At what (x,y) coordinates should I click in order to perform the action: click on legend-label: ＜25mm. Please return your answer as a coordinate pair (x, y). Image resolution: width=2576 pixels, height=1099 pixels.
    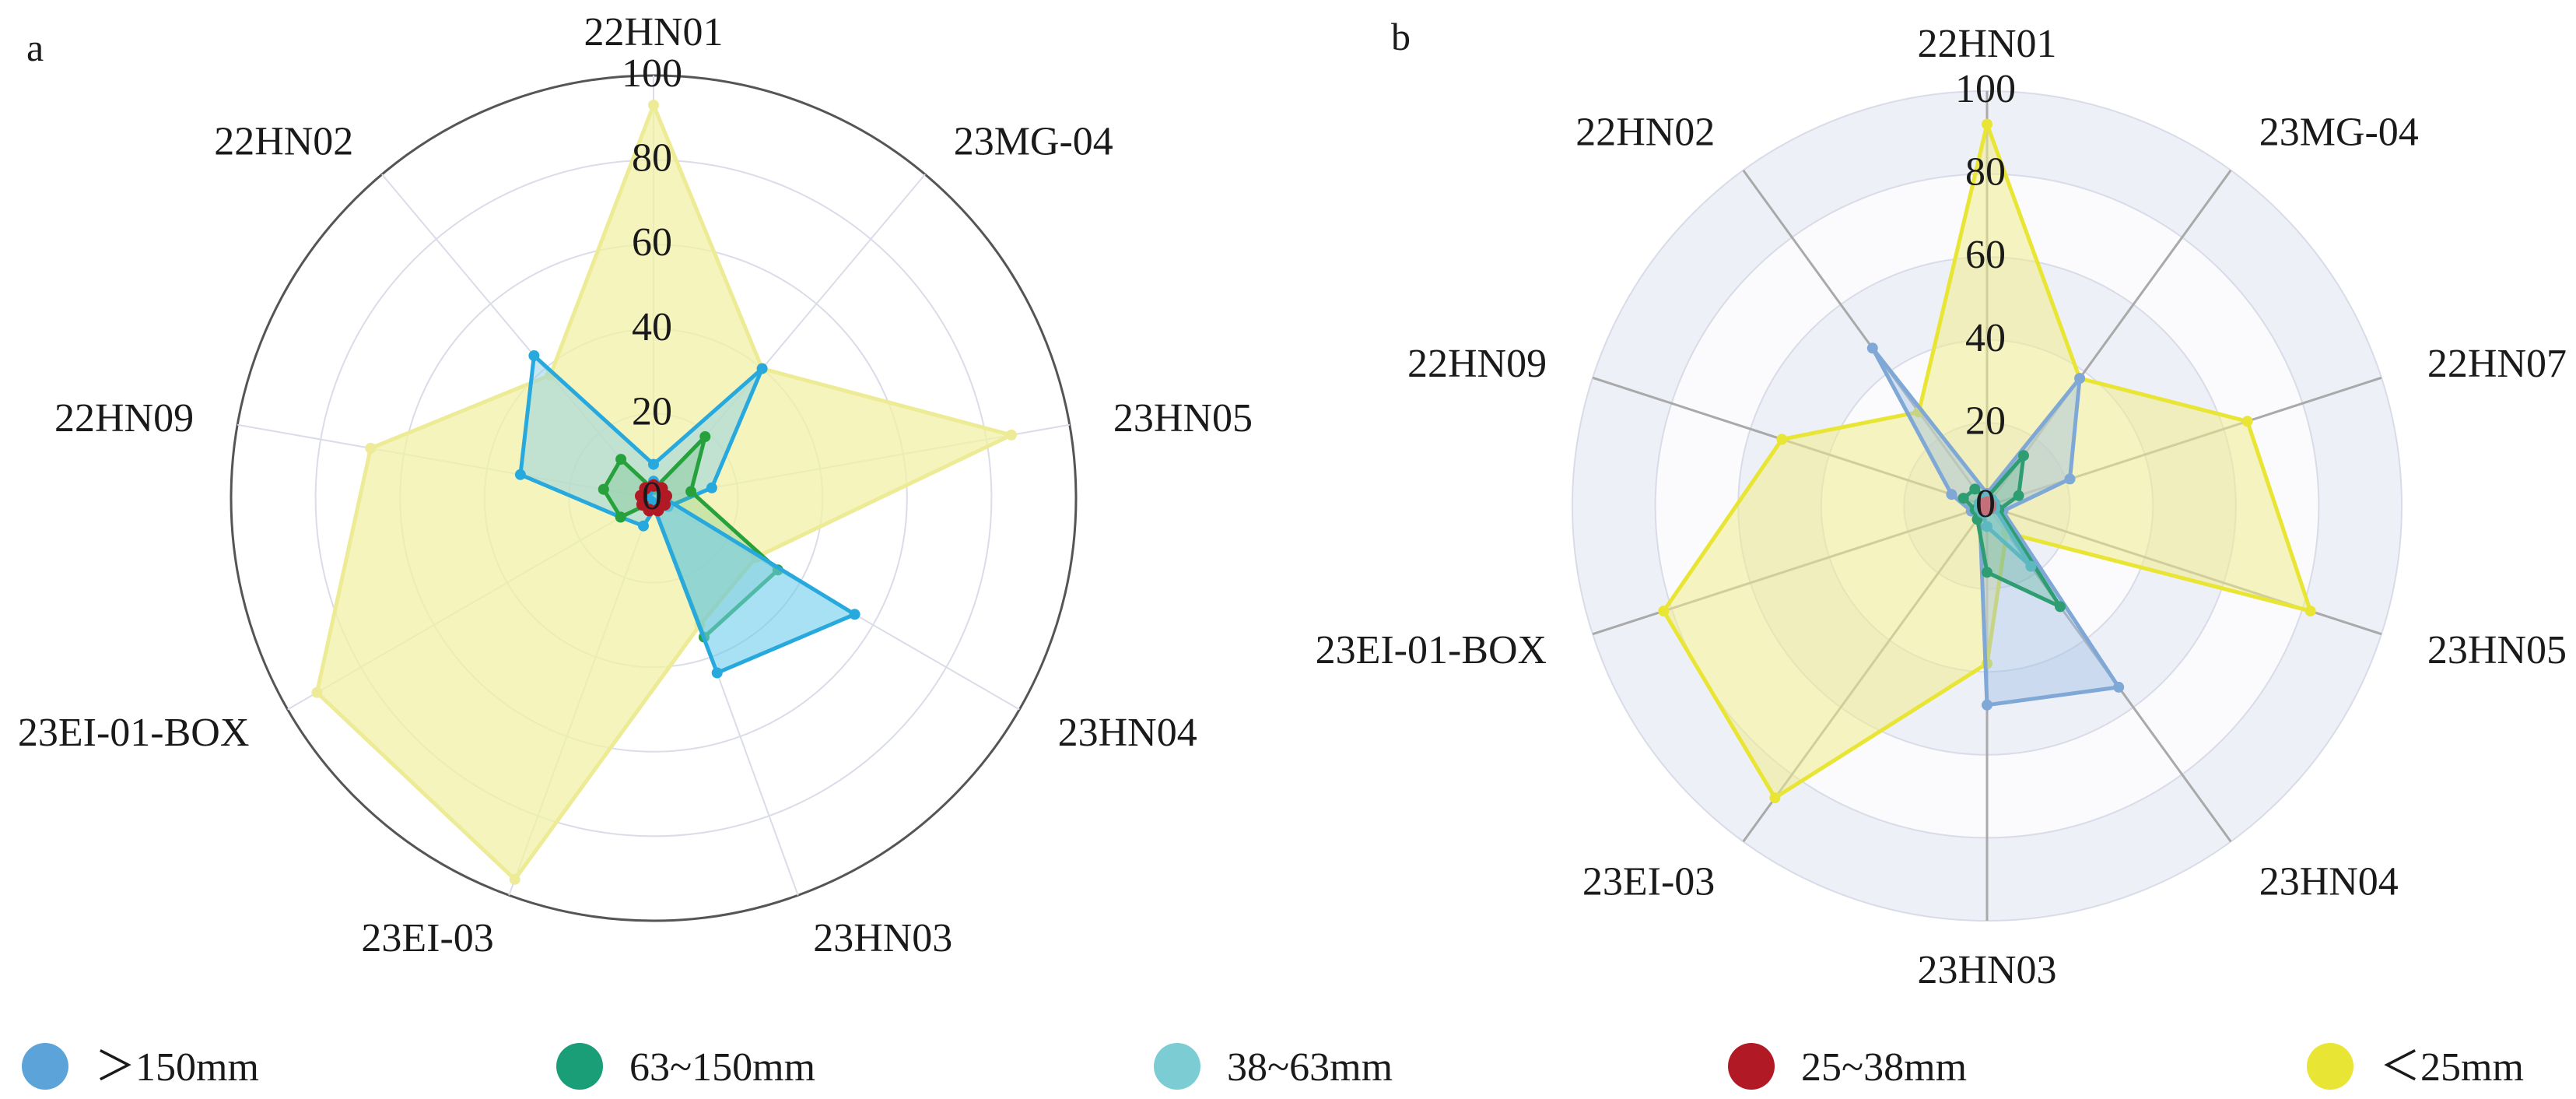
    Looking at the image, I should click on (2452, 1067).